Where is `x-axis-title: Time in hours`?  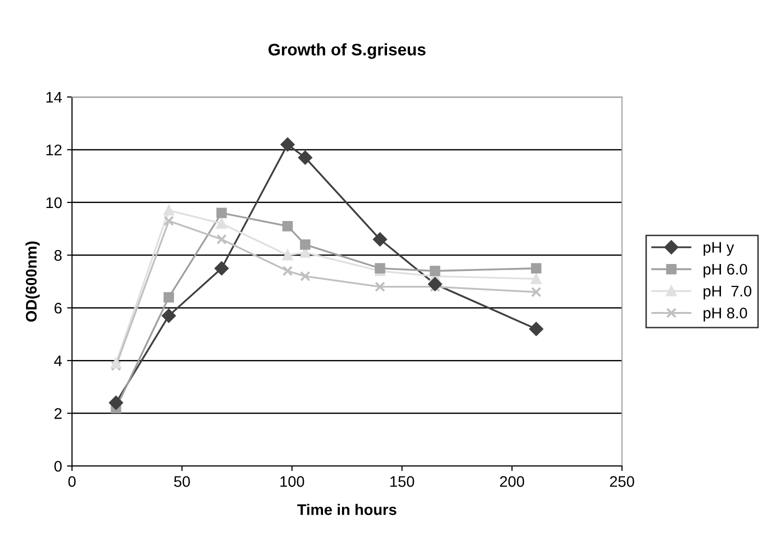
x-axis-title: Time in hours is located at coordinates (346, 510).